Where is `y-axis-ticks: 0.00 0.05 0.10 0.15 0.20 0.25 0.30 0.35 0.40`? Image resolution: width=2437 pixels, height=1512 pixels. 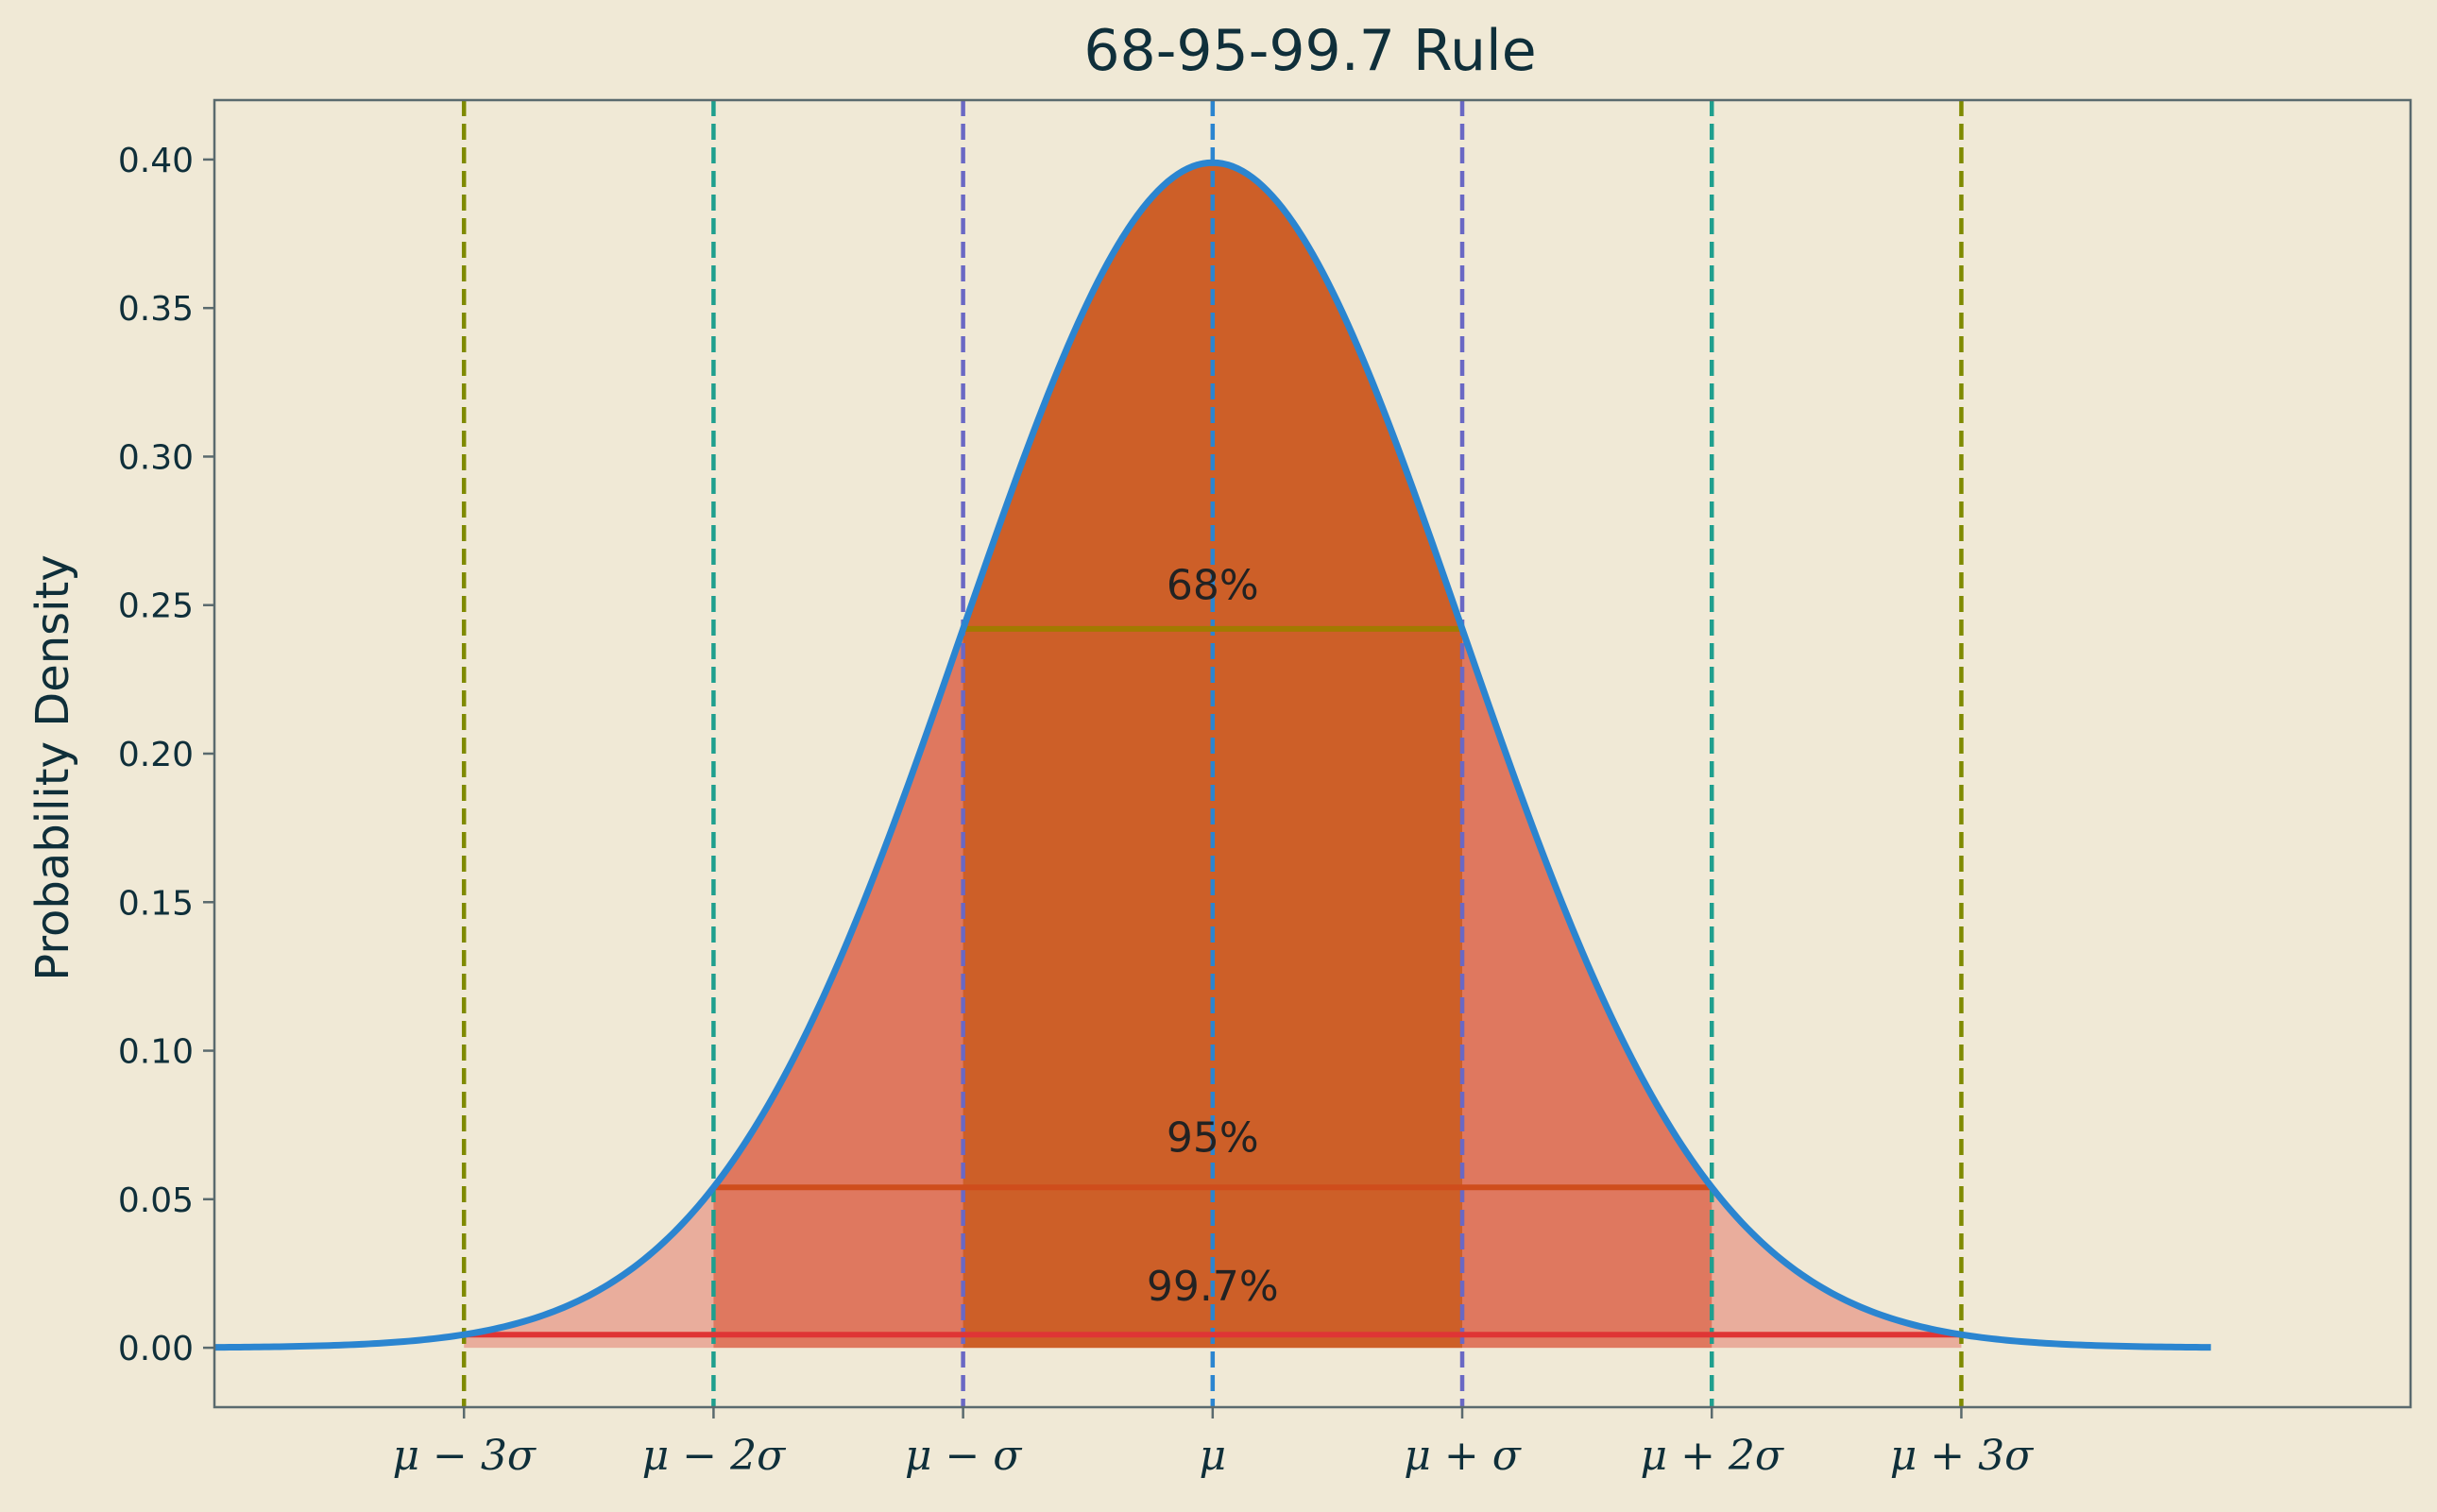
y-axis-ticks: 0.00 0.05 0.10 0.15 0.20 0.25 0.30 0.35 0.40 is located at coordinates (166, 755).